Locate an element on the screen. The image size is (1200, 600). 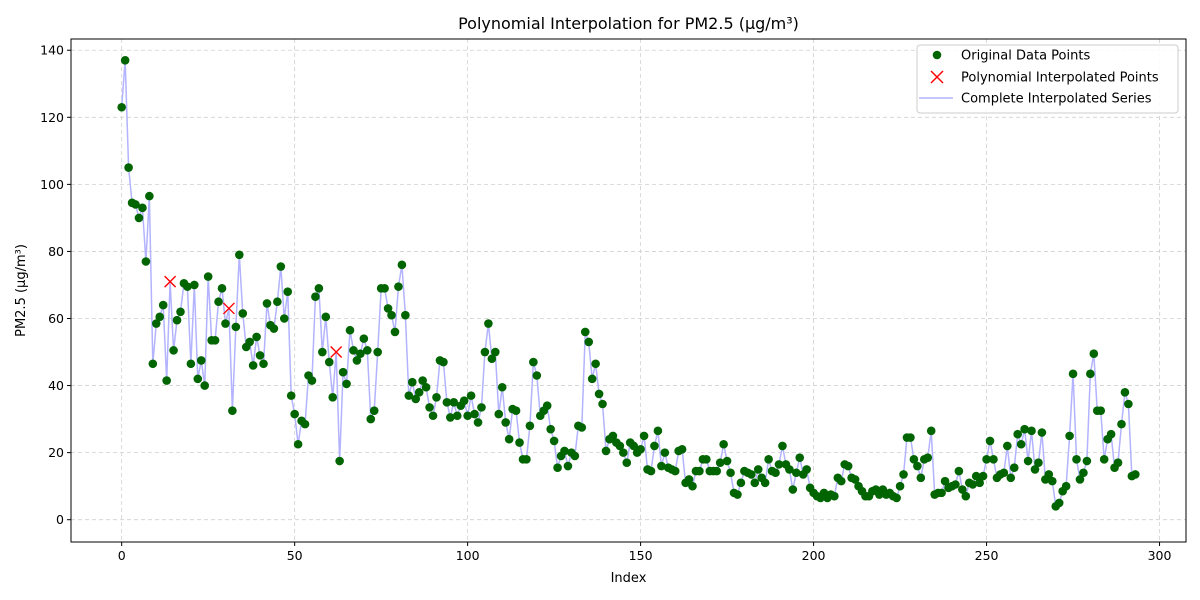
y-tick-label: 20 is located at coordinates (56, 452).